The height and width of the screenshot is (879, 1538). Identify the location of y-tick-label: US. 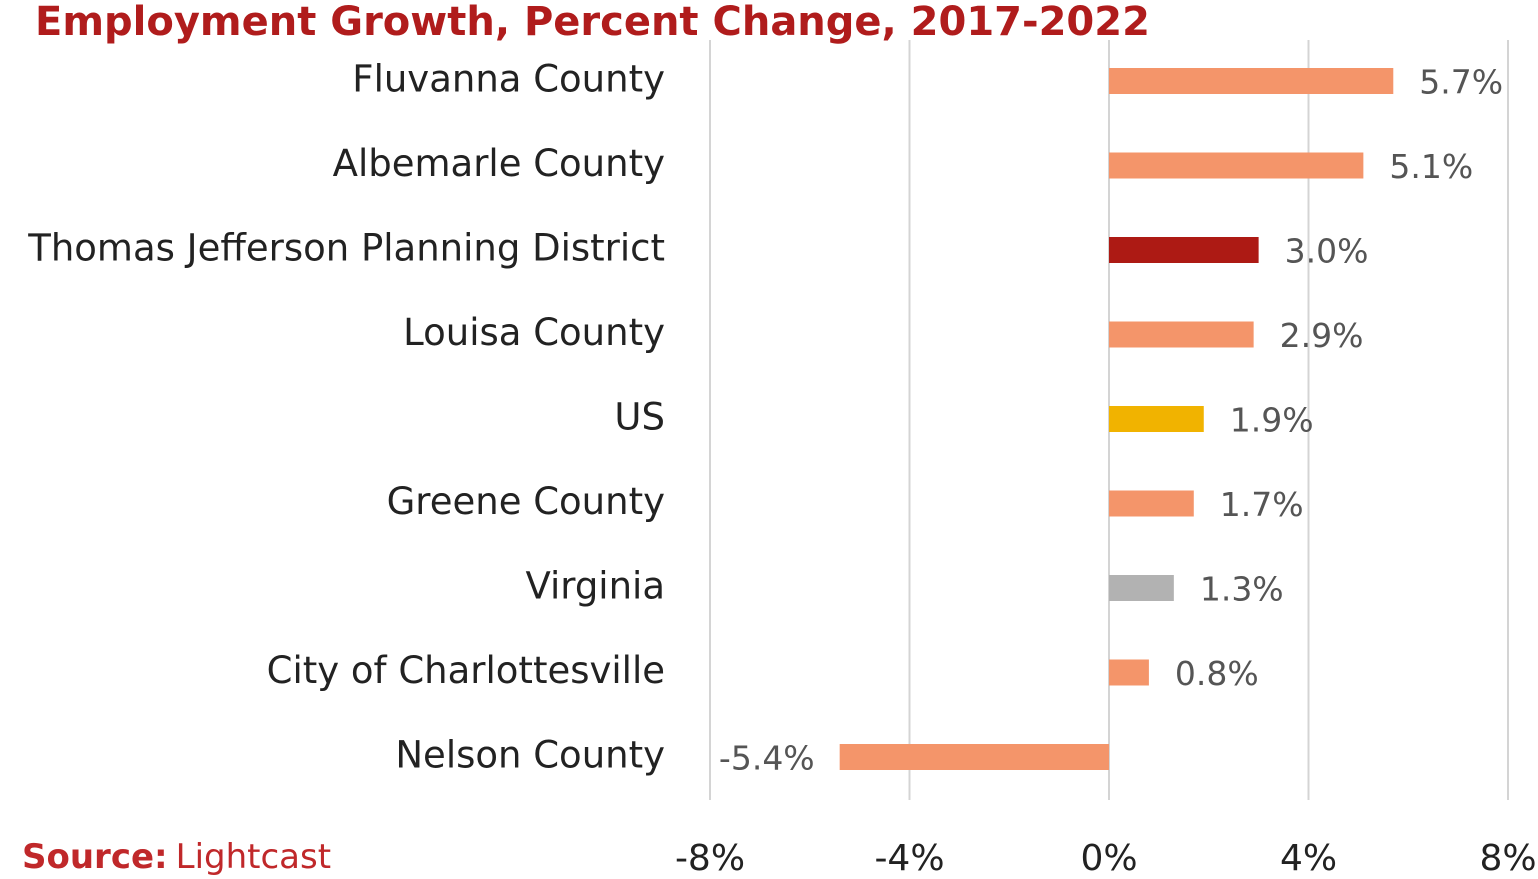
(639, 417).